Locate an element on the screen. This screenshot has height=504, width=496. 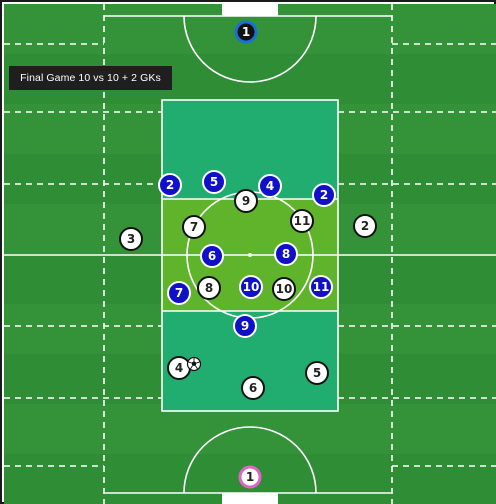
blue-player: 11 is located at coordinates (321, 287).